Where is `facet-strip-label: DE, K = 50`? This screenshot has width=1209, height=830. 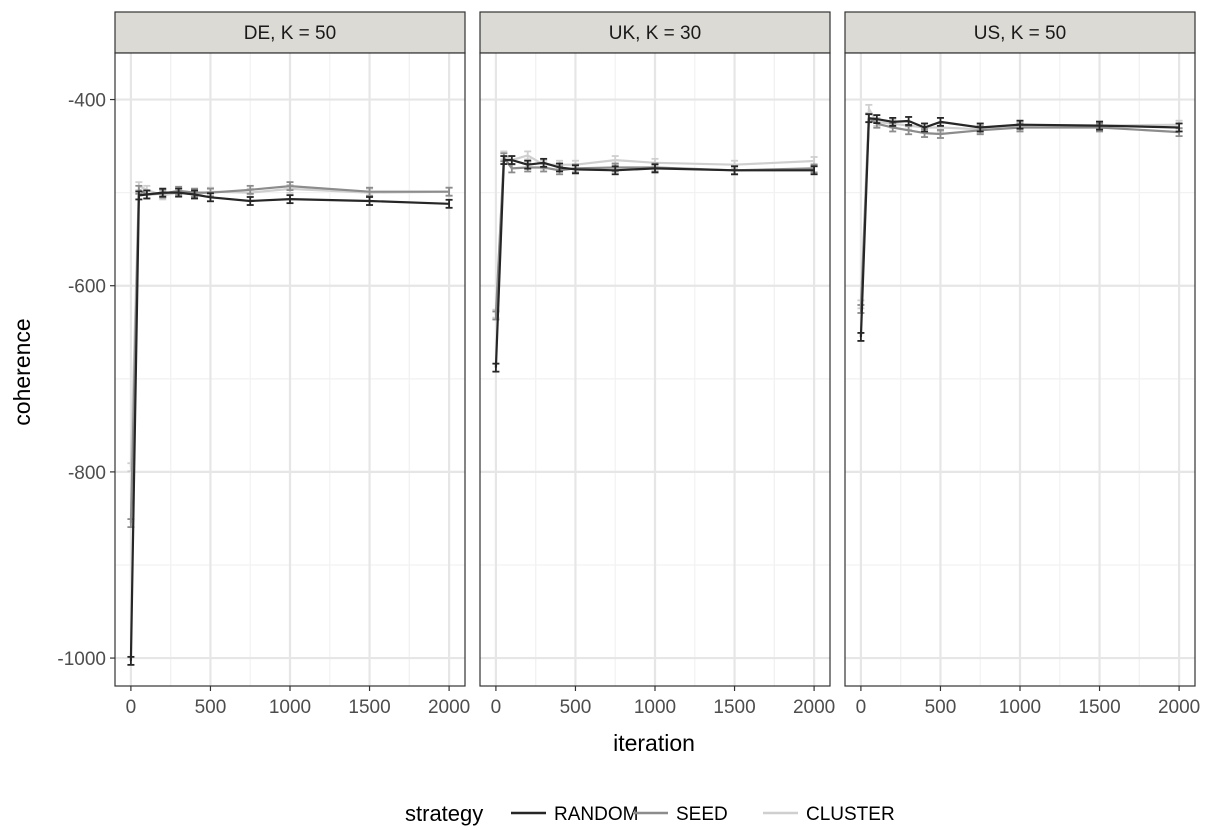
facet-strip-label: DE, K = 50 is located at coordinates (290, 33).